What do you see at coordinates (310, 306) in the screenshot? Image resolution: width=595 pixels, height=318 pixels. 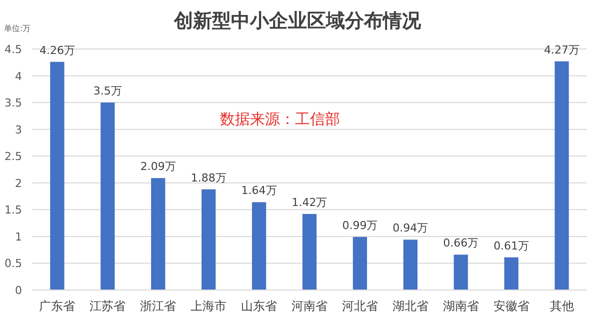 I see `x-tick-label: 河南省` at bounding box center [310, 306].